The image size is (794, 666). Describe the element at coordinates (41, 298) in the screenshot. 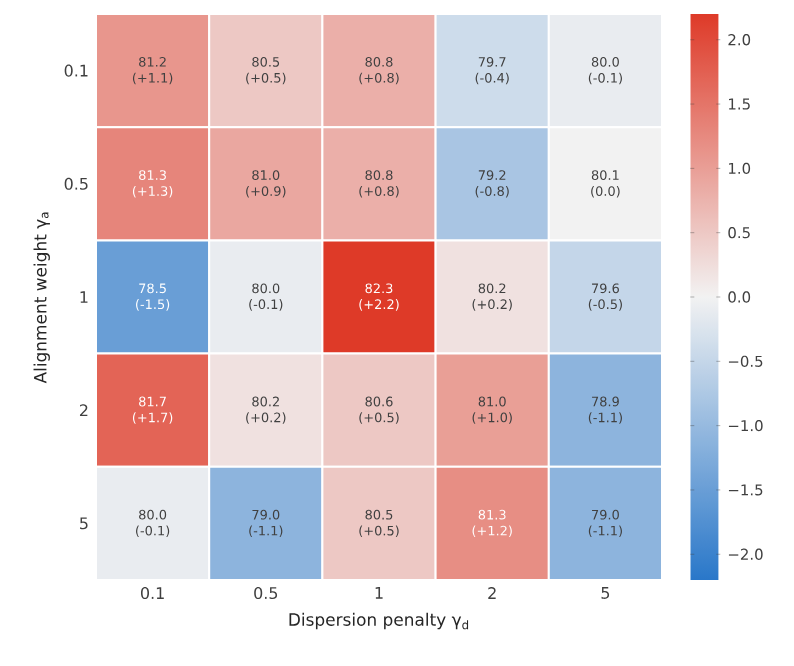

I see `y-axis-title: Alignment weight γ$_{a}$` at that location.